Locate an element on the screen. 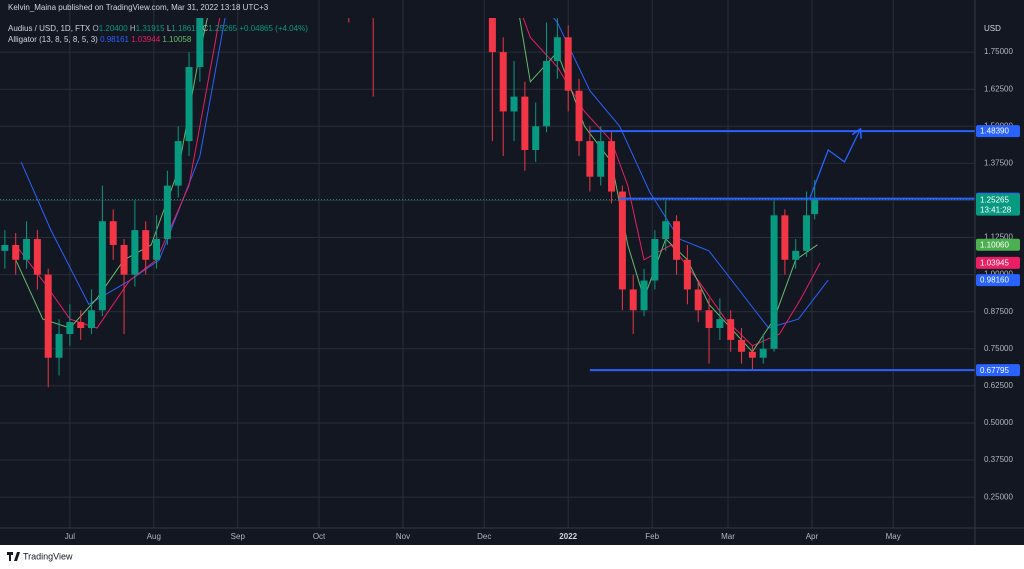 The height and width of the screenshot is (569, 1024). y-tick-label: 0.50000 is located at coordinates (998, 422).